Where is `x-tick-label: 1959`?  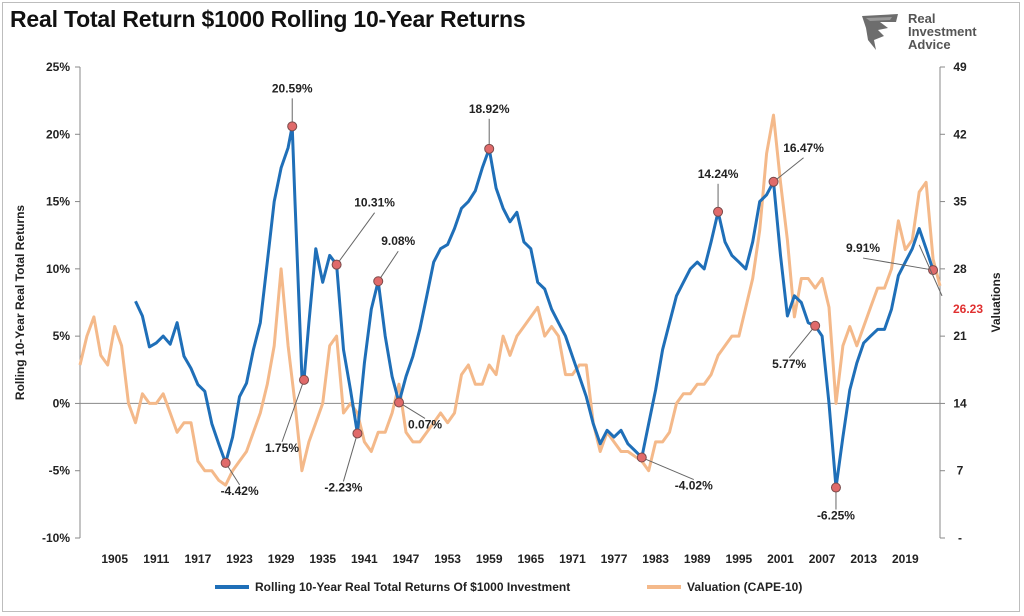
x-tick-label: 1959 is located at coordinates (489, 559).